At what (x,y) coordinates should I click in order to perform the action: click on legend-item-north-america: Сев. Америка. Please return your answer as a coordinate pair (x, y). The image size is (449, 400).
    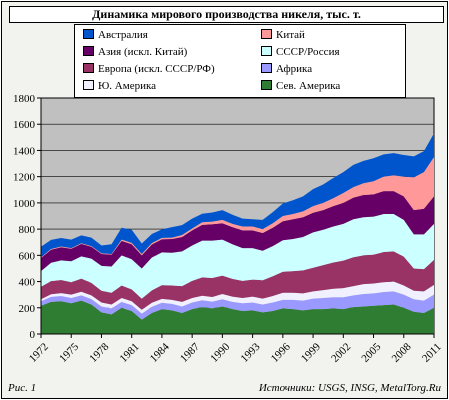
    Looking at the image, I should click on (300, 86).